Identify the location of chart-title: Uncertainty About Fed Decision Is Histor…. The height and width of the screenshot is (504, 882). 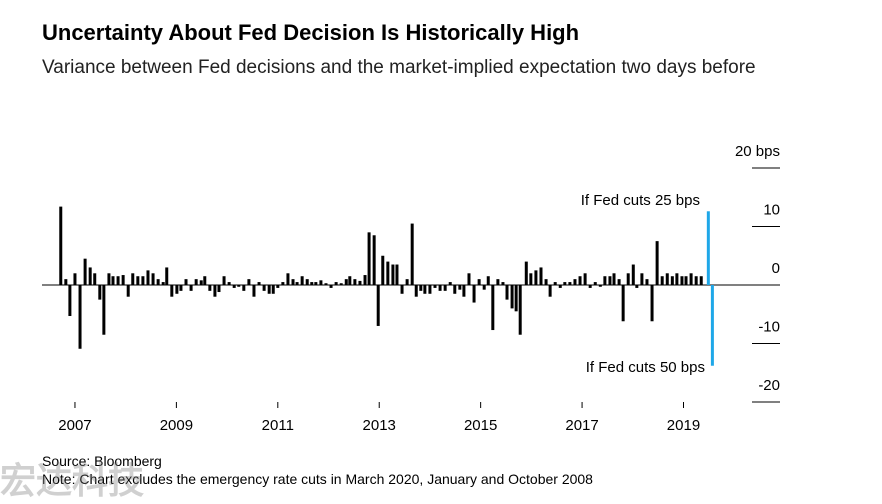
(311, 32).